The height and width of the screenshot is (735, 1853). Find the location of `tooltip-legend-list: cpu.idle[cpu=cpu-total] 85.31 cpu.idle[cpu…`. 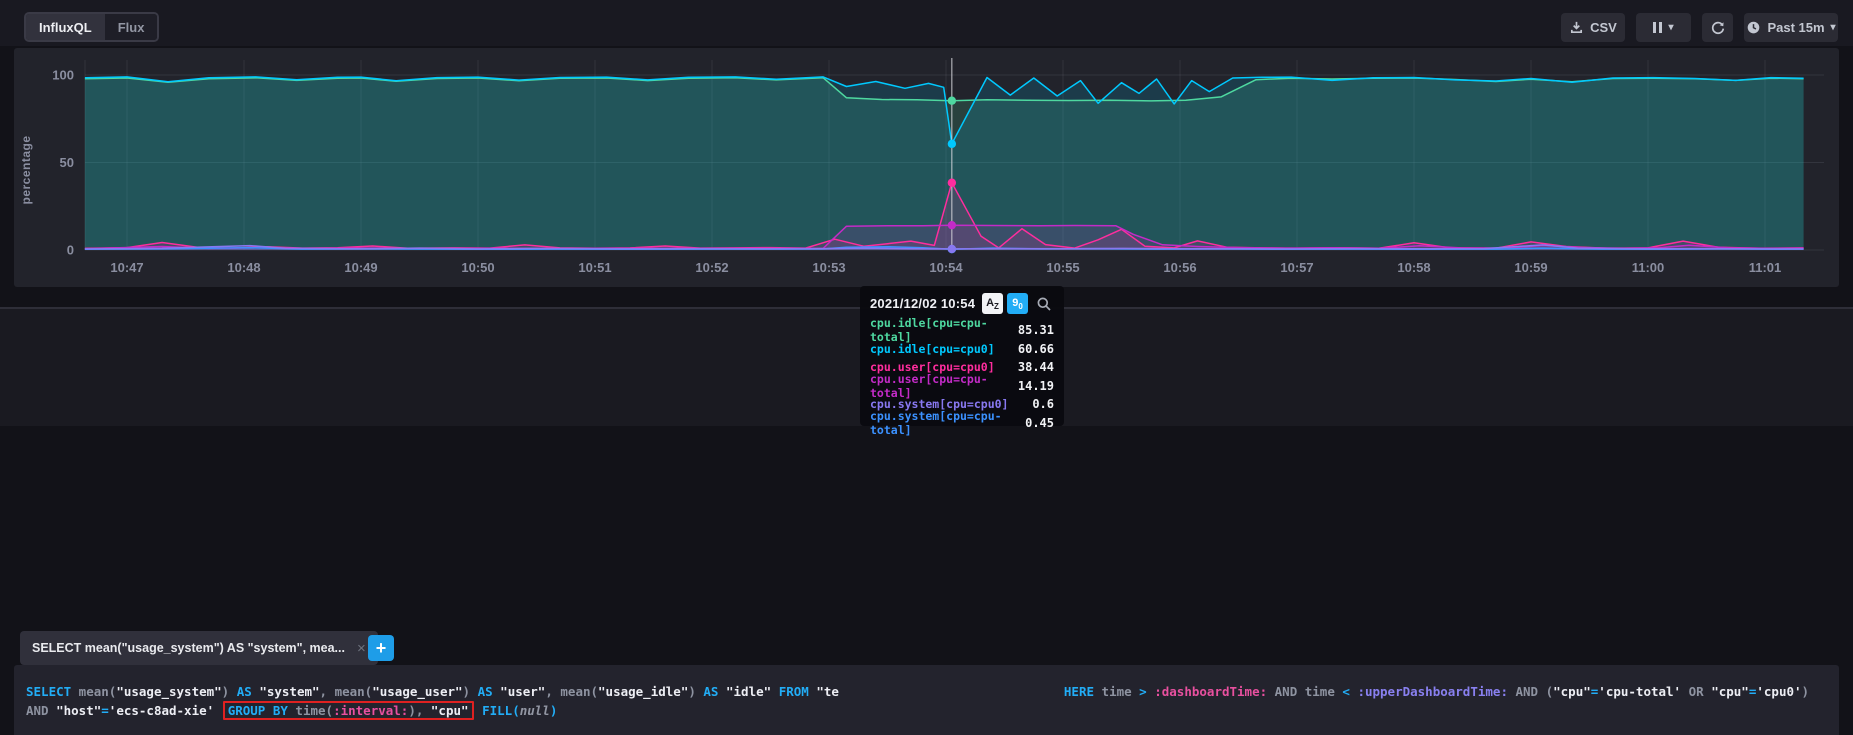

tooltip-legend-list: cpu.idle[cpu=cpu-total] 85.31 cpu.idle[cpu… is located at coordinates (962, 376).